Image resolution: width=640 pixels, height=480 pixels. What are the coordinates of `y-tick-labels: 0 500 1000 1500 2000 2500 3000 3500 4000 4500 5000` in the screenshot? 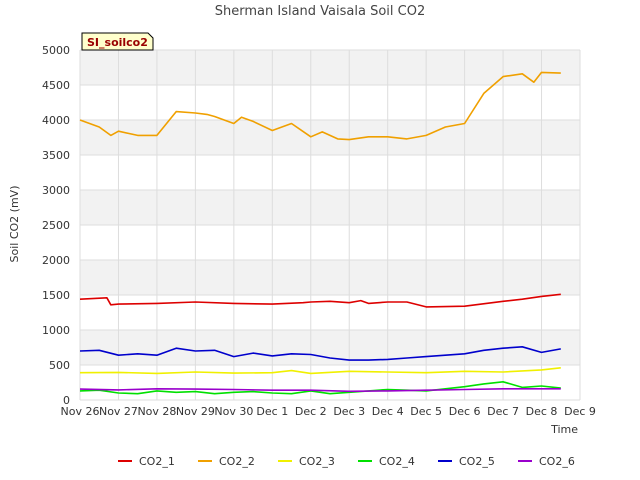 It's located at (56, 225).